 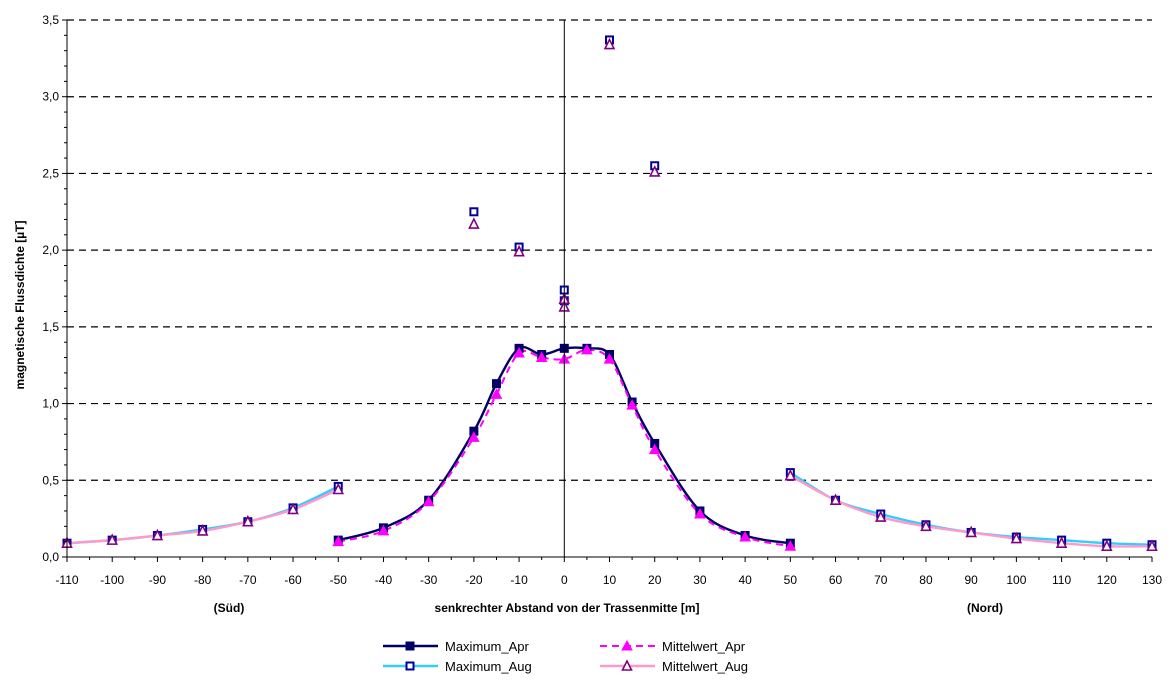 I want to click on x-tick-label: 100, so click(x=1016, y=580).